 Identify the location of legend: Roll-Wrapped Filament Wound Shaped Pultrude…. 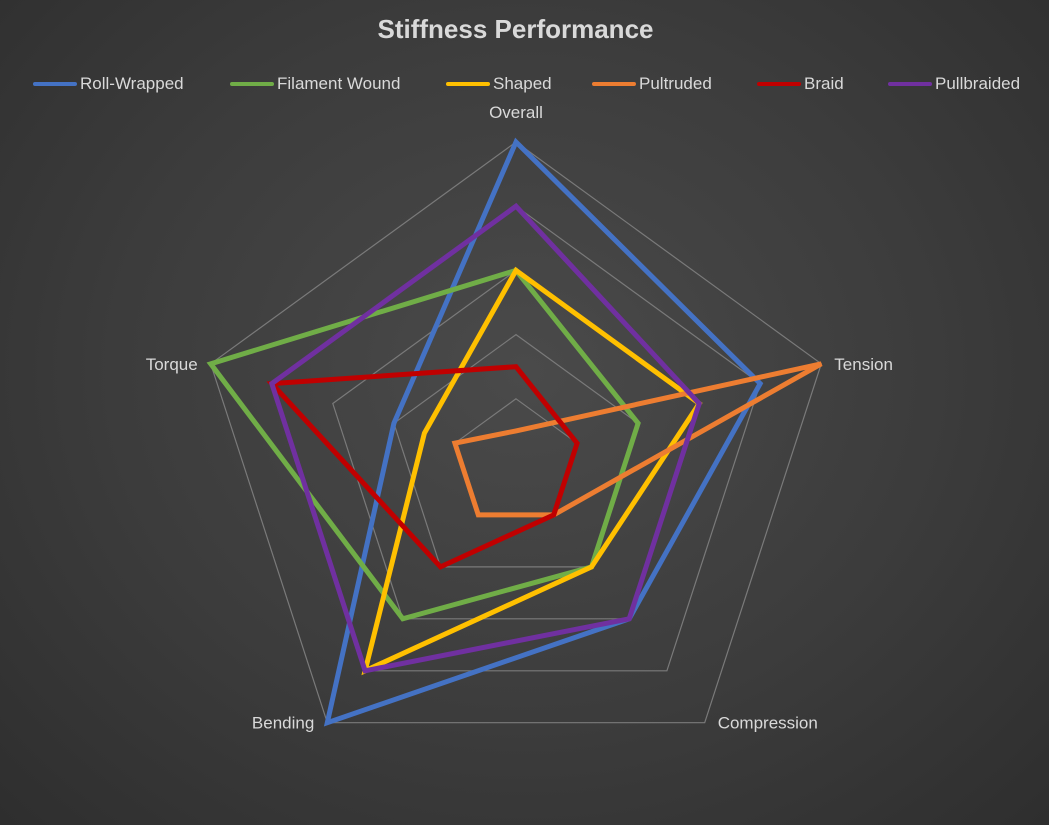
(524, 84).